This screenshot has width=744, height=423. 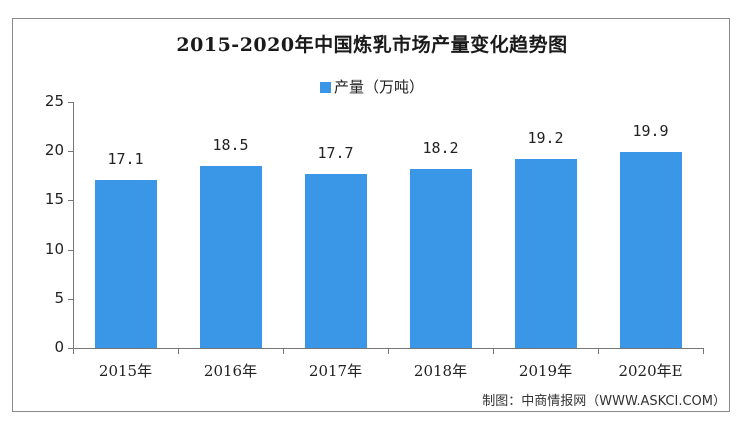 What do you see at coordinates (54, 248) in the screenshot?
I see `y-tick-label: 10` at bounding box center [54, 248].